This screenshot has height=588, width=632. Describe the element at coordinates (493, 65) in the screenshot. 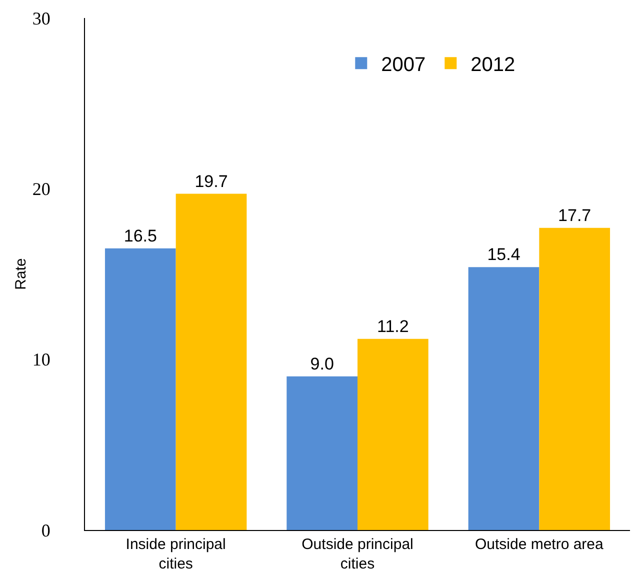

I see `legend-label: 2012` at that location.